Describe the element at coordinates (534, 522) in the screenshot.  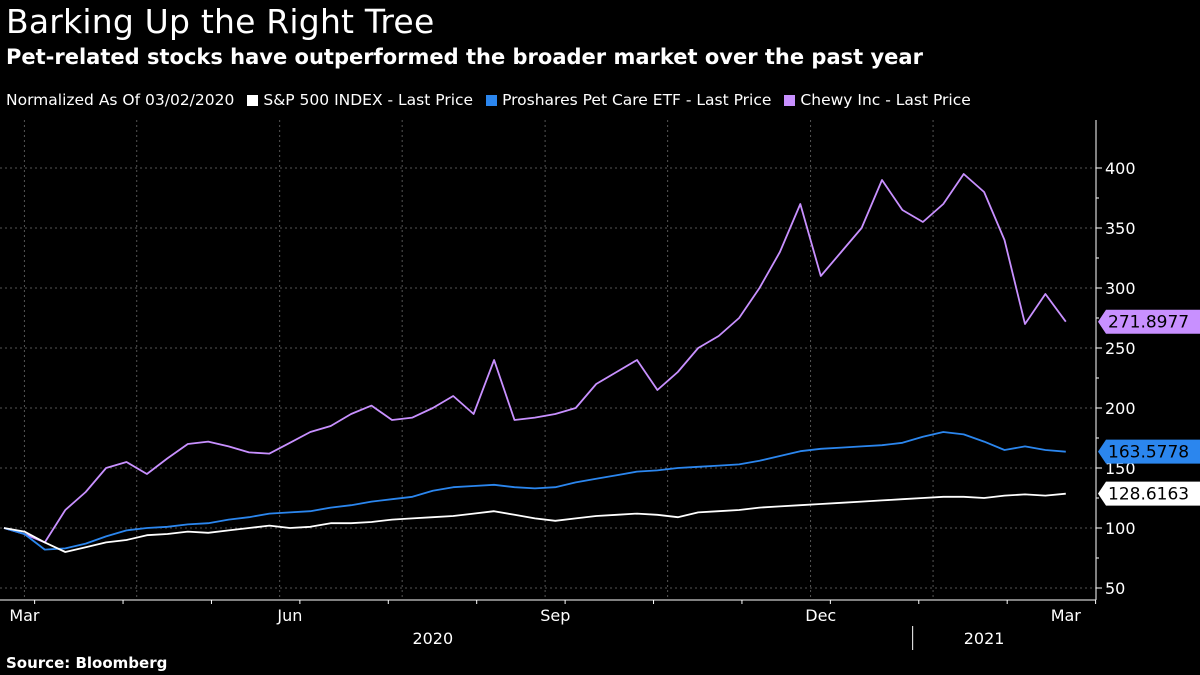
I see `series-line-sp500` at that location.